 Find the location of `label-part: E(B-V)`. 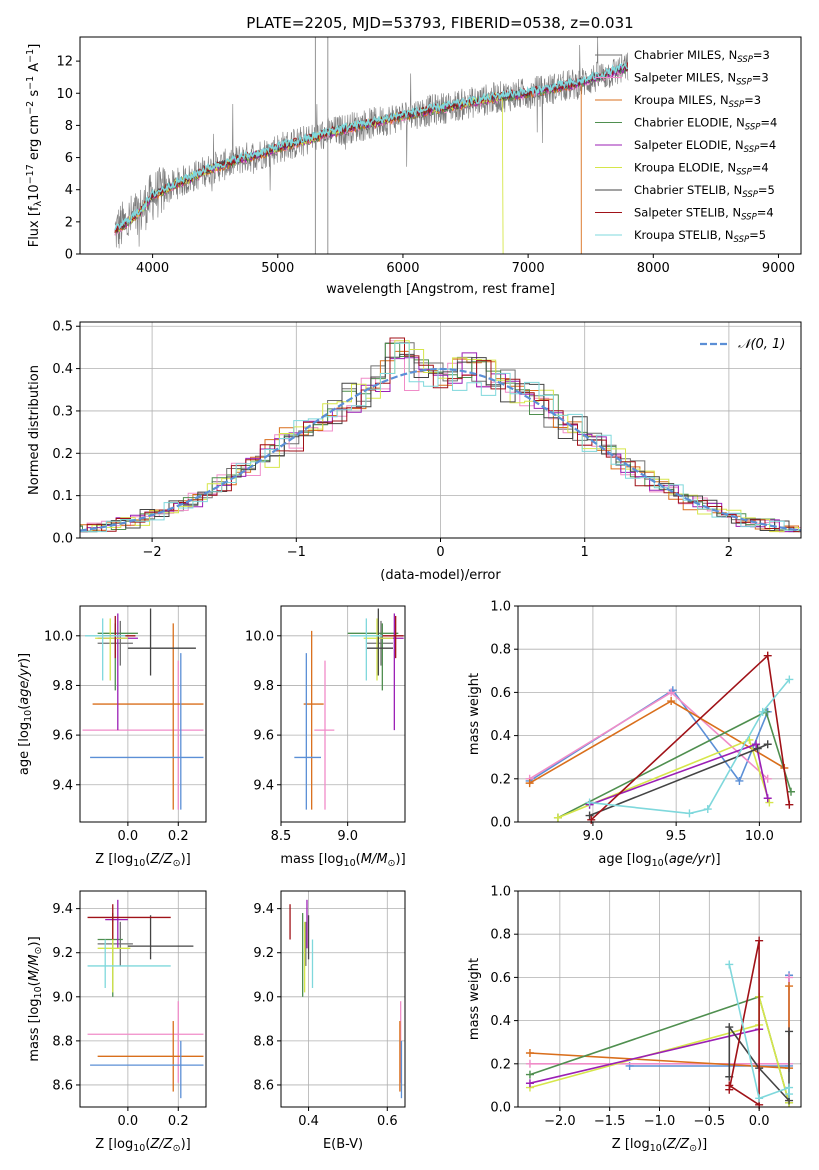

label-part: E(B-V) is located at coordinates (343, 1144).